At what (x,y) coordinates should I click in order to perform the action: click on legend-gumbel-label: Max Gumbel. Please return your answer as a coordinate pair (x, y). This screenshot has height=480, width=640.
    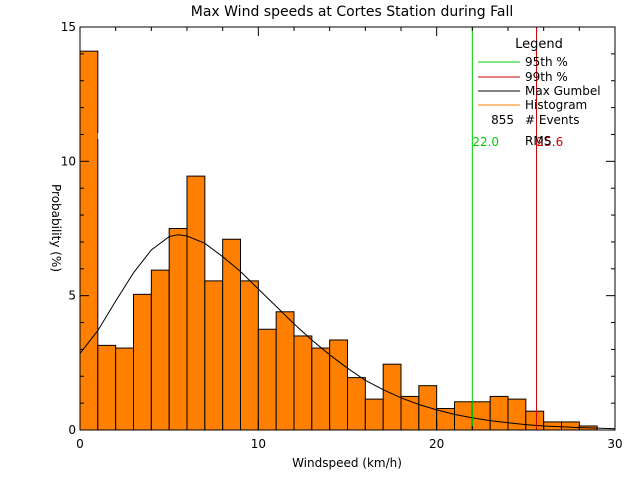
    Looking at the image, I should click on (563, 91).